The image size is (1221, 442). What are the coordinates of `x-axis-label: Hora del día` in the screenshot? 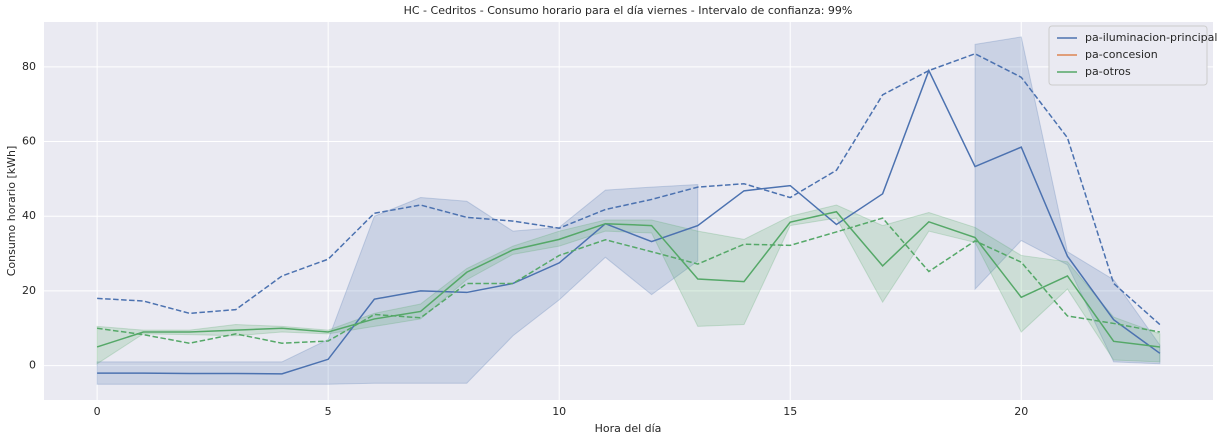 It's located at (628, 428).